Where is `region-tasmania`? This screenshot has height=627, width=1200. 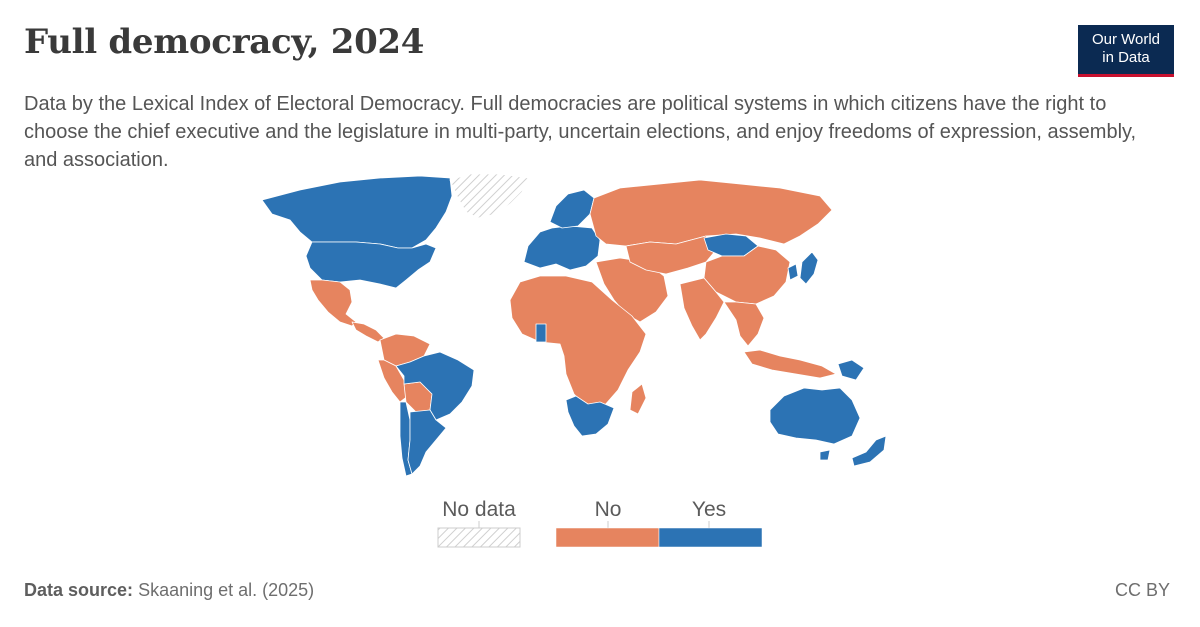 region-tasmania is located at coordinates (825, 455).